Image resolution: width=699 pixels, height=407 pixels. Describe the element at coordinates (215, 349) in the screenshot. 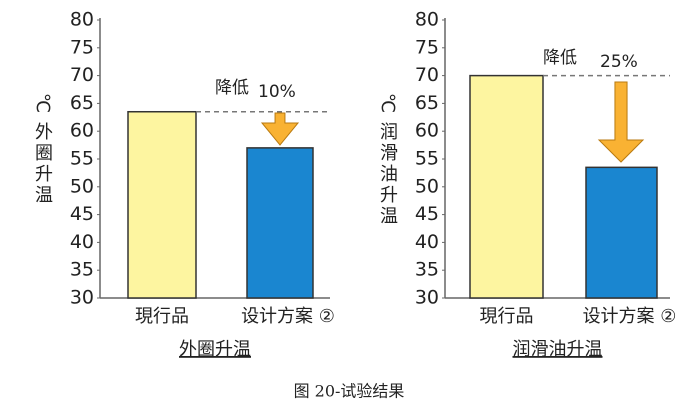

I see `chart-title: 外圈升温` at that location.